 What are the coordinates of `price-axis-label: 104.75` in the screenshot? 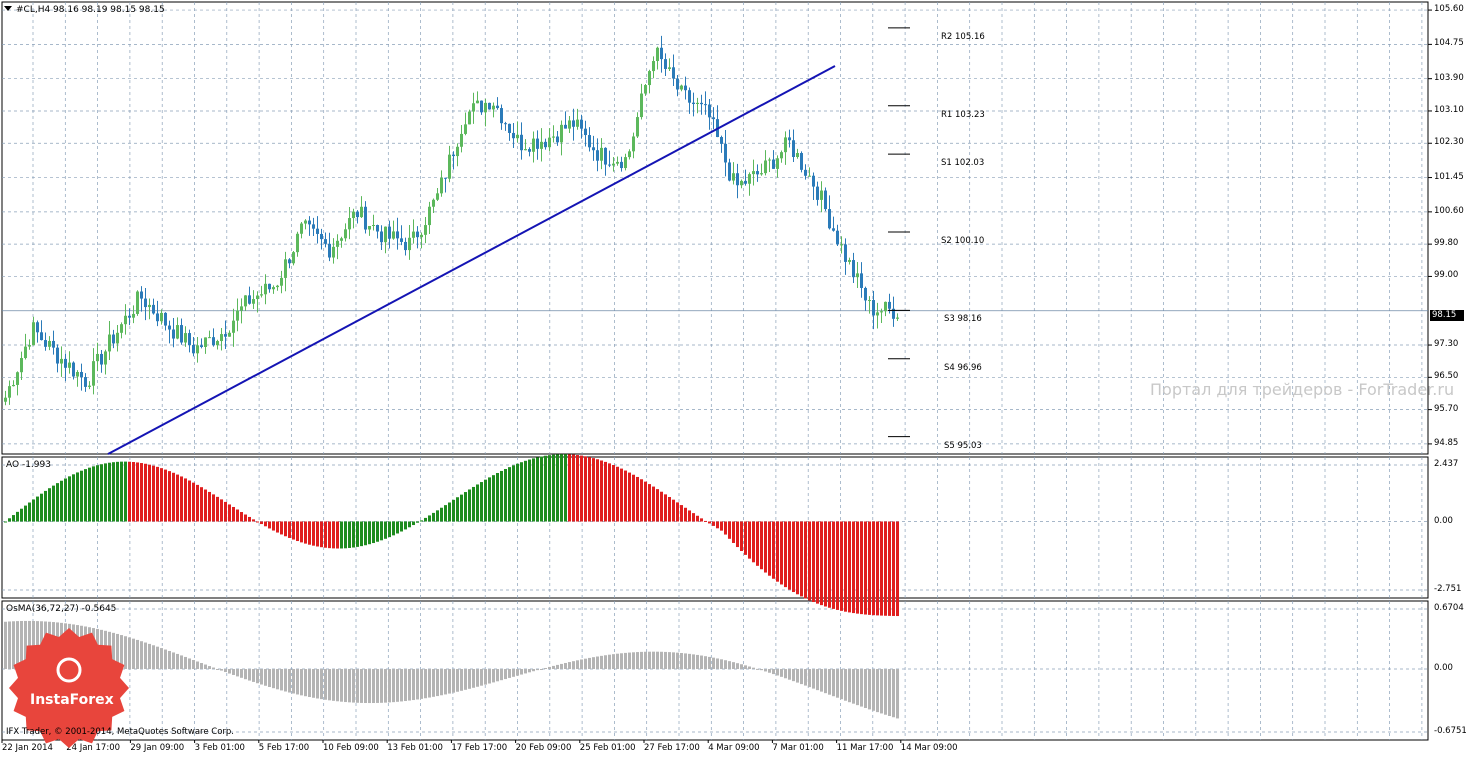 It's located at (1449, 43).